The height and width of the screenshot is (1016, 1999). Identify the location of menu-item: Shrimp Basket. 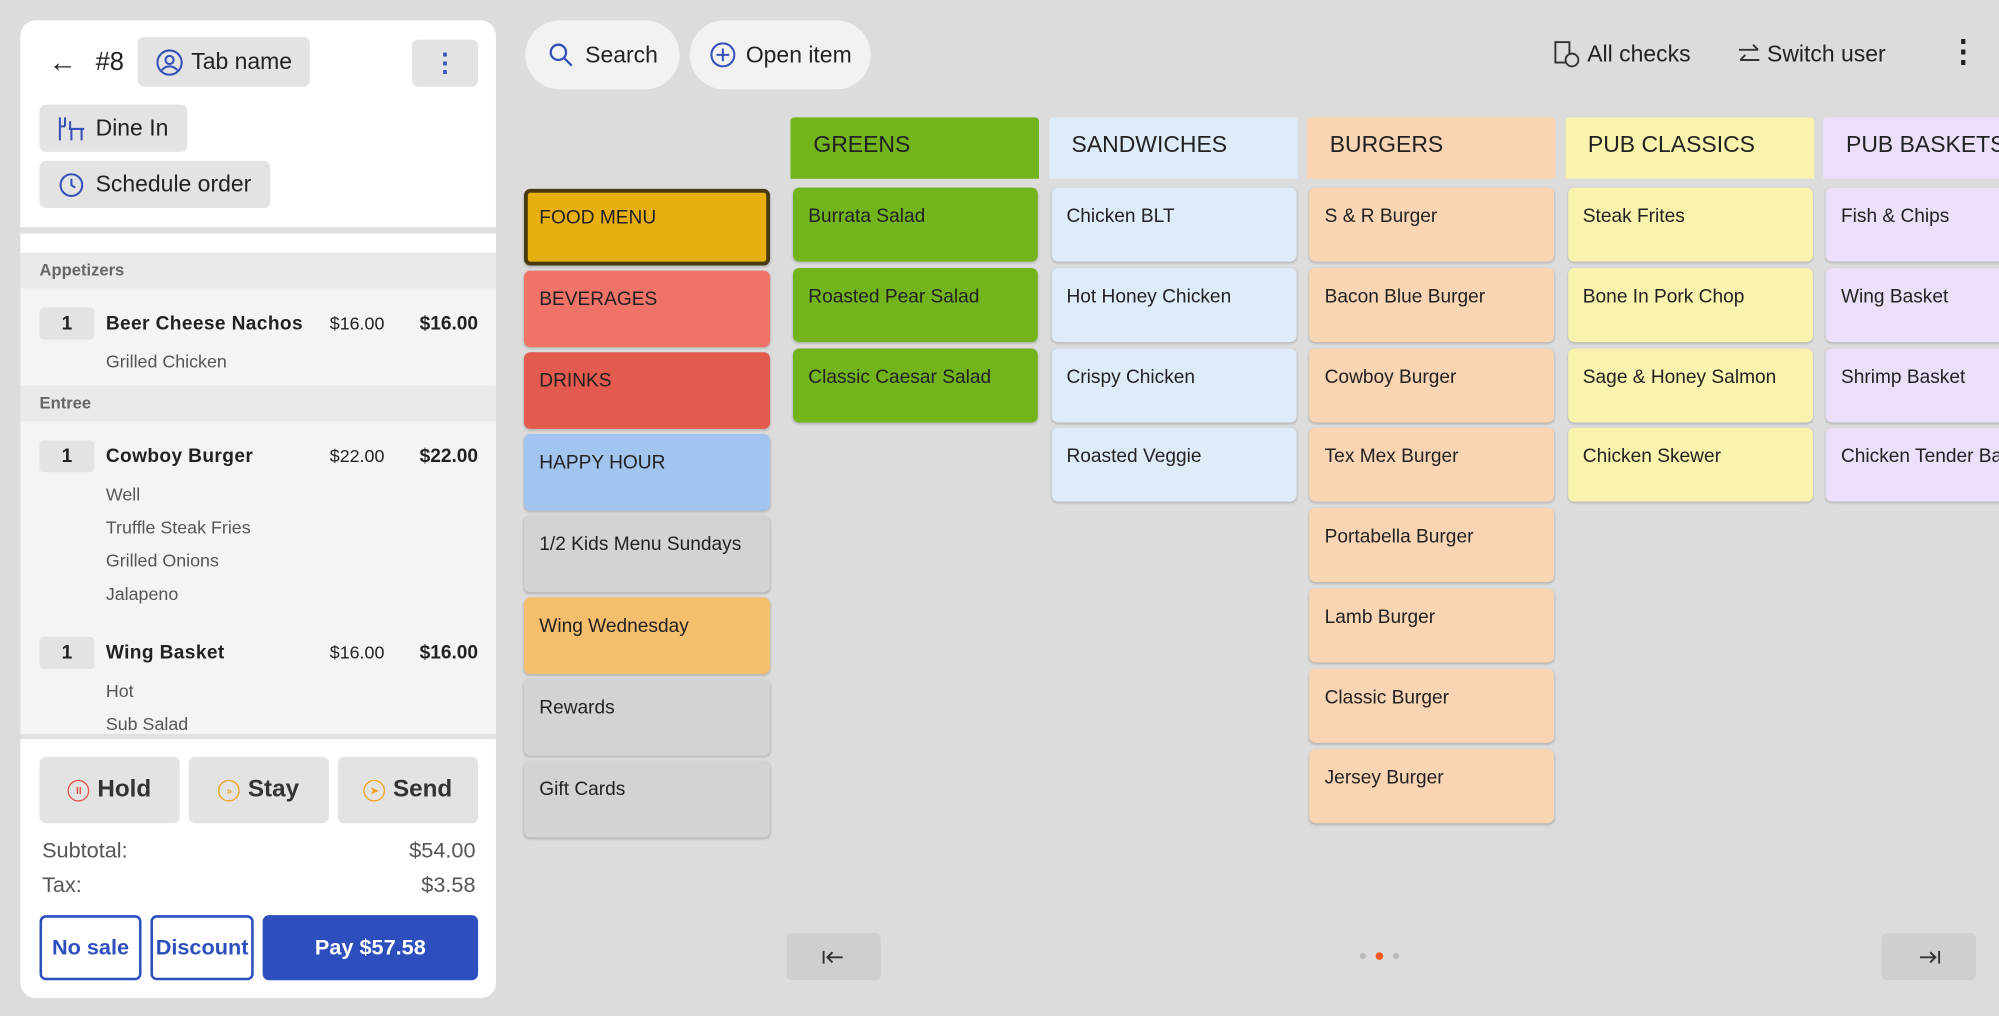
(1912, 384).